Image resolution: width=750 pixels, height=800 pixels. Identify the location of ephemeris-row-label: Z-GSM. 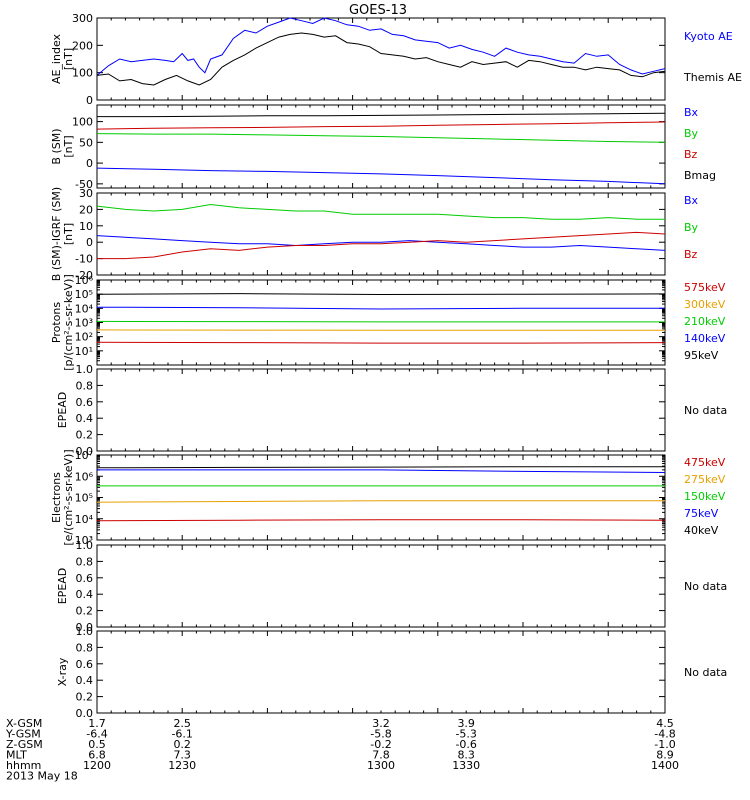
(24, 744).